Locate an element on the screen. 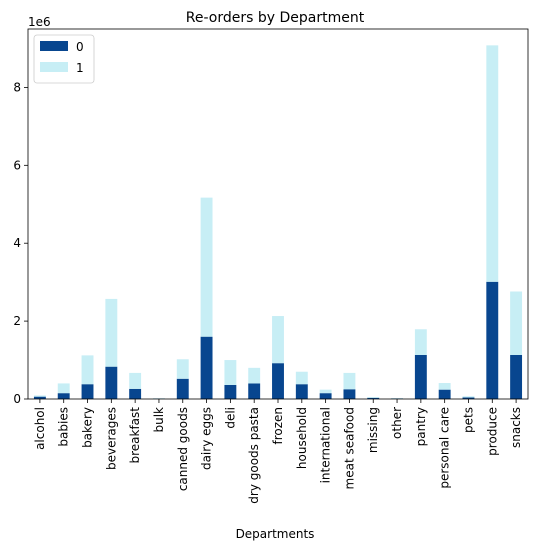  x-tick-label: meat seafood is located at coordinates (349, 448).